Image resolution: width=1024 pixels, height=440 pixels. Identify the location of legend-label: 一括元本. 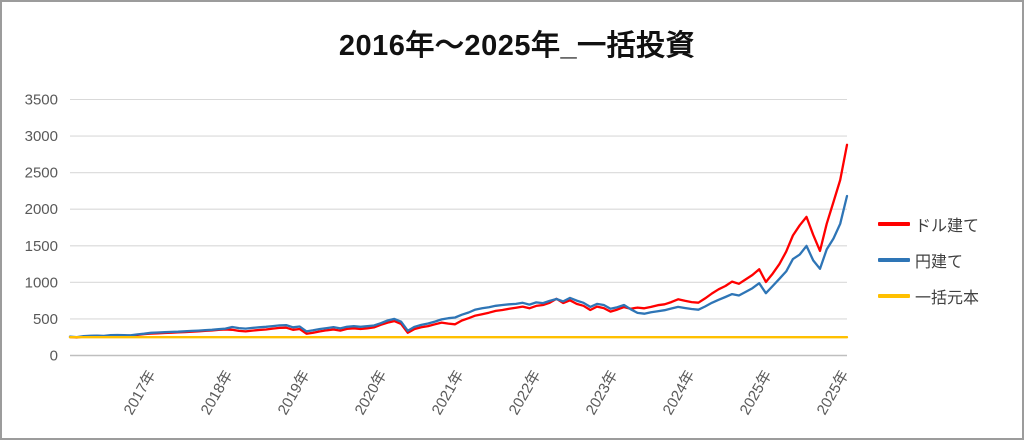
(947, 298).